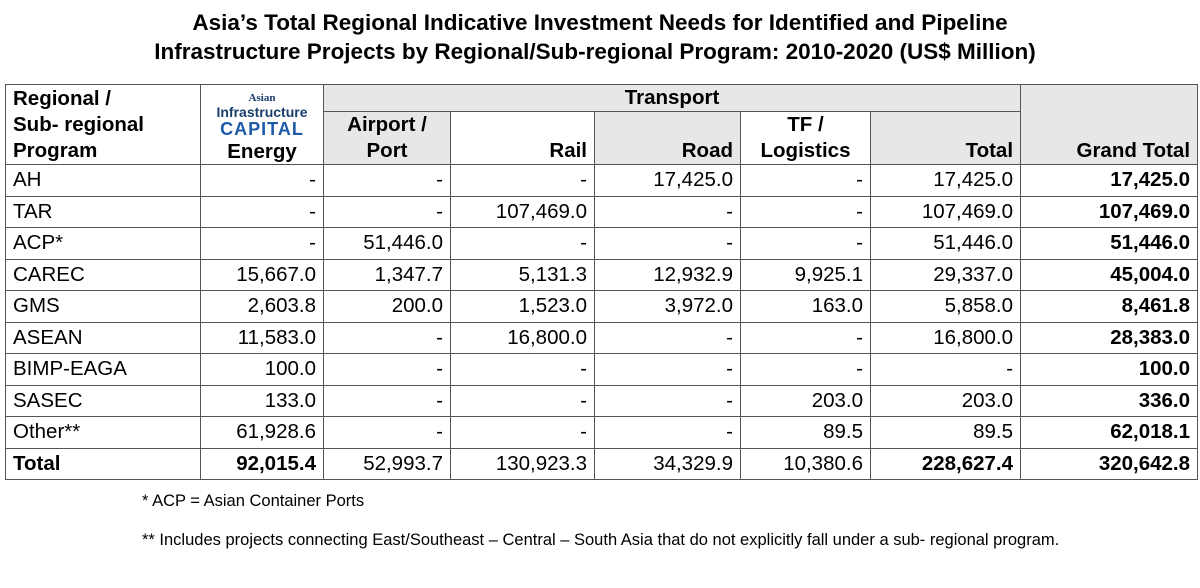 This screenshot has width=1200, height=588. What do you see at coordinates (805, 274) in the screenshot?
I see `cell-tf: 9,925.1` at bounding box center [805, 274].